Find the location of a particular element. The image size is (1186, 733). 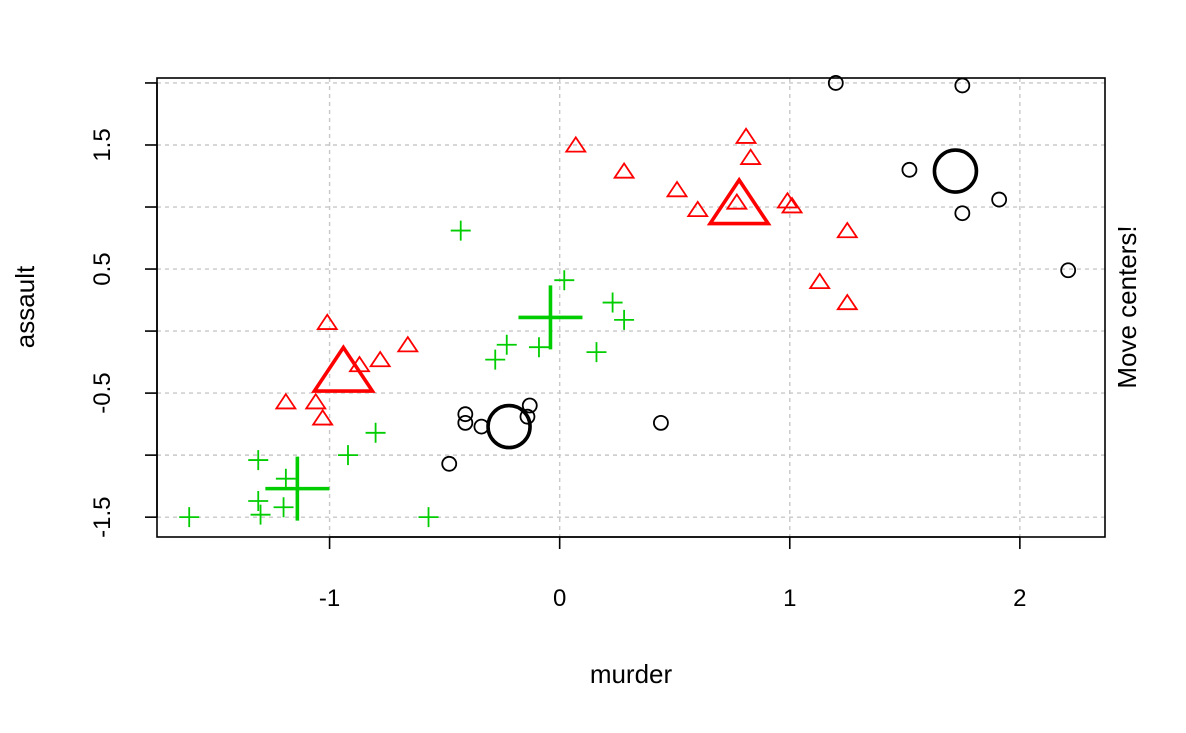

x-axis-label: murder is located at coordinates (631, 674).